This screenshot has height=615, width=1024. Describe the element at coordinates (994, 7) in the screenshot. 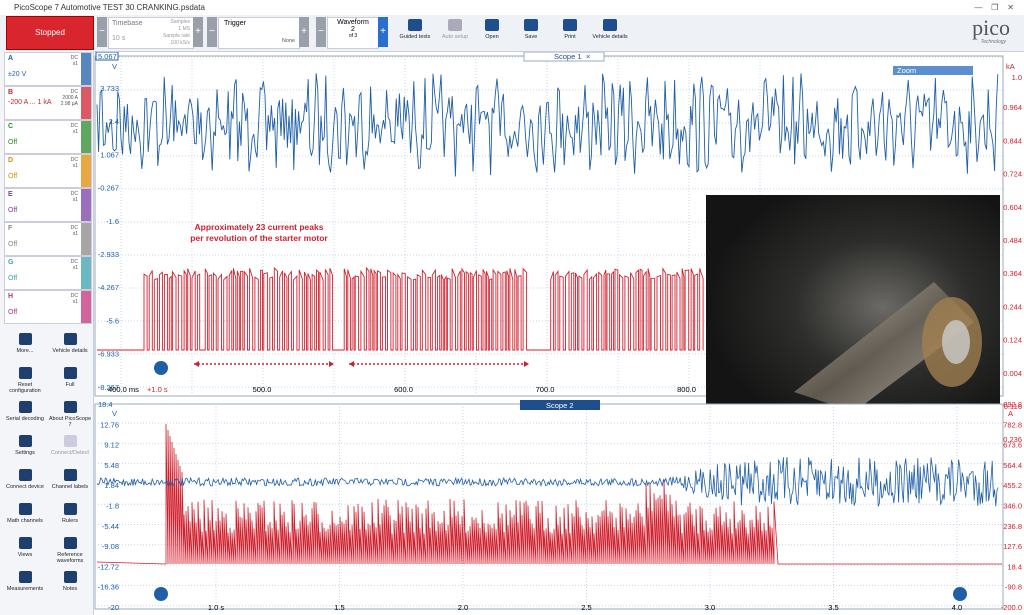

I see `window-controls: — ❐ ✕` at that location.